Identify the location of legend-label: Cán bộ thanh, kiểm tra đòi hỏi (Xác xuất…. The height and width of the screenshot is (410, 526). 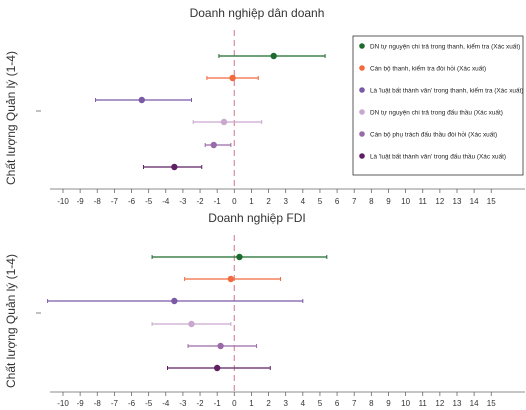
(428, 68).